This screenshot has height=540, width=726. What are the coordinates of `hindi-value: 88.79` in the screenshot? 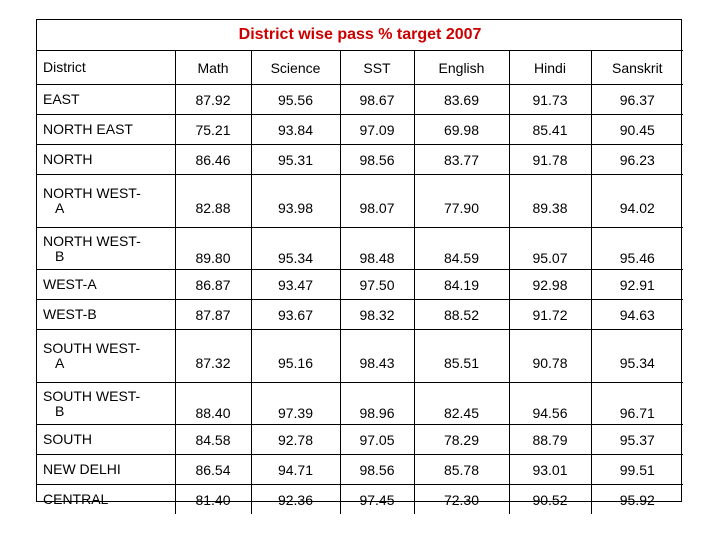 It's located at (550, 439).